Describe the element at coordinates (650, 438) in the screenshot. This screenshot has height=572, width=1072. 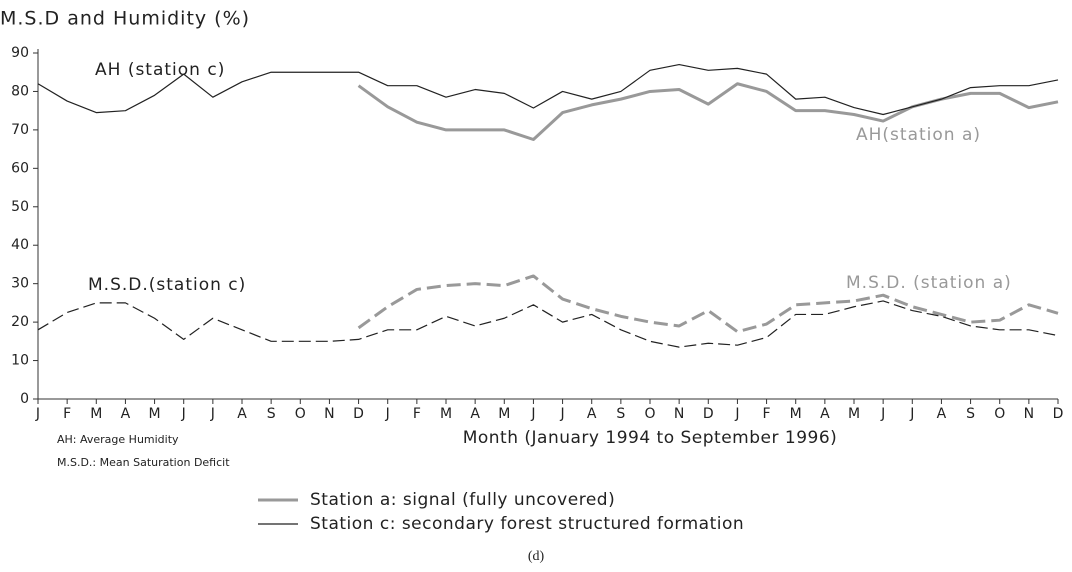
I see `x-axis-label: Month (January 1994 to September 1996)` at that location.